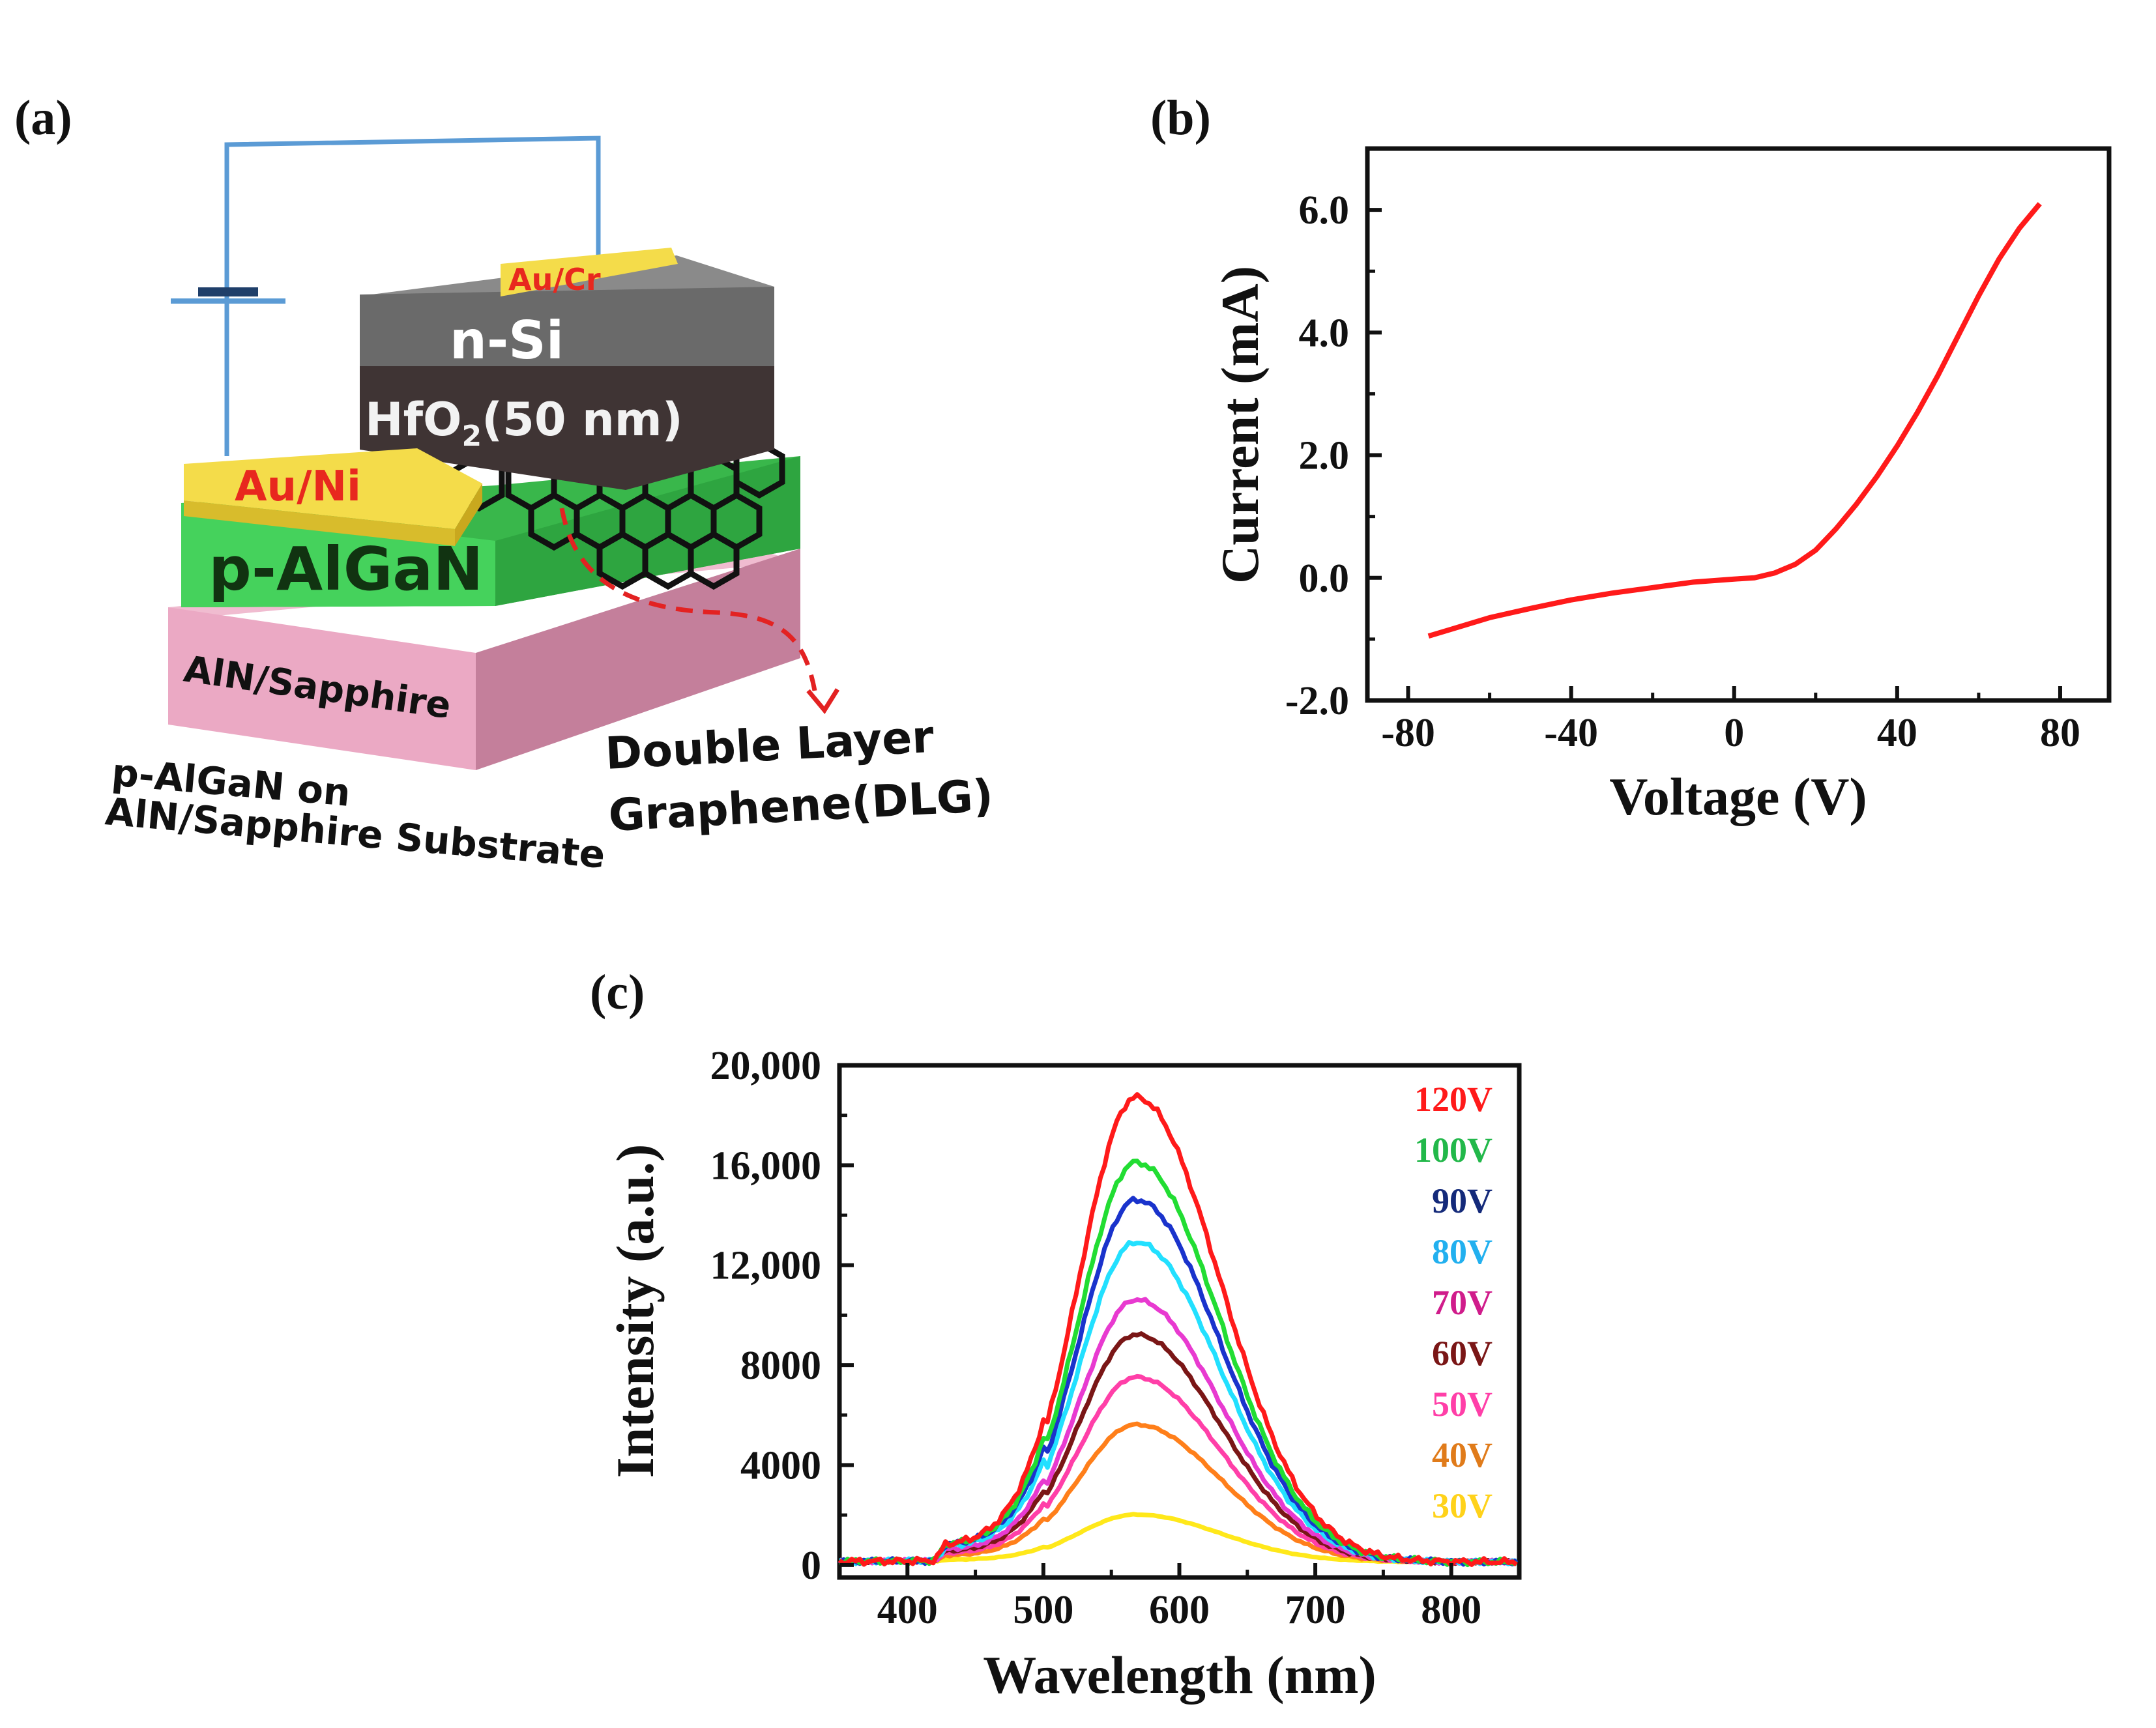  I want to click on spectrum-line-60V, so click(1178, 1449).